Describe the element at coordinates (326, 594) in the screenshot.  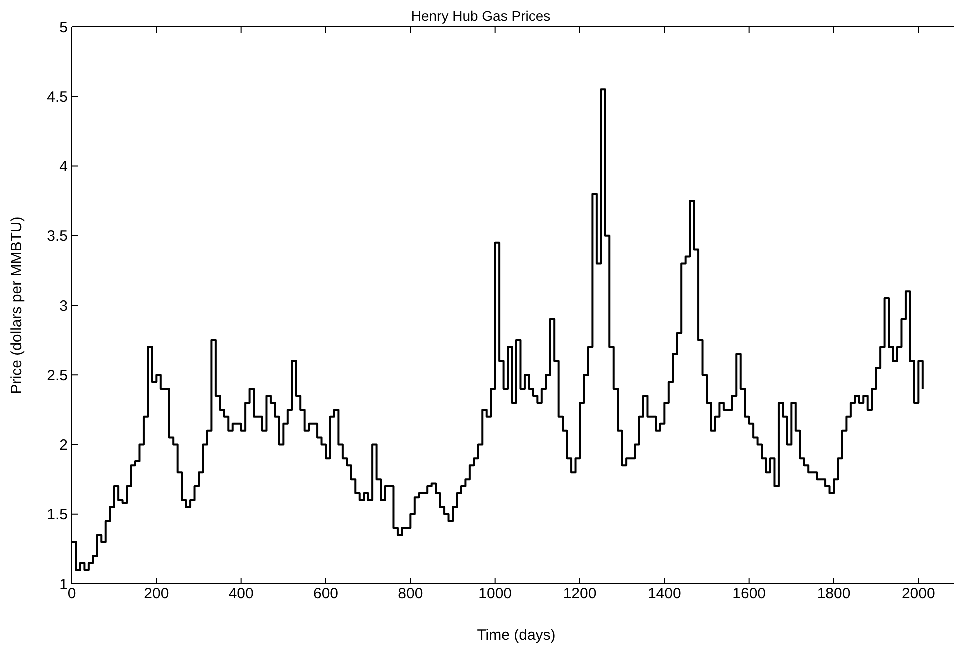
I see `x-tick-label: 600` at that location.